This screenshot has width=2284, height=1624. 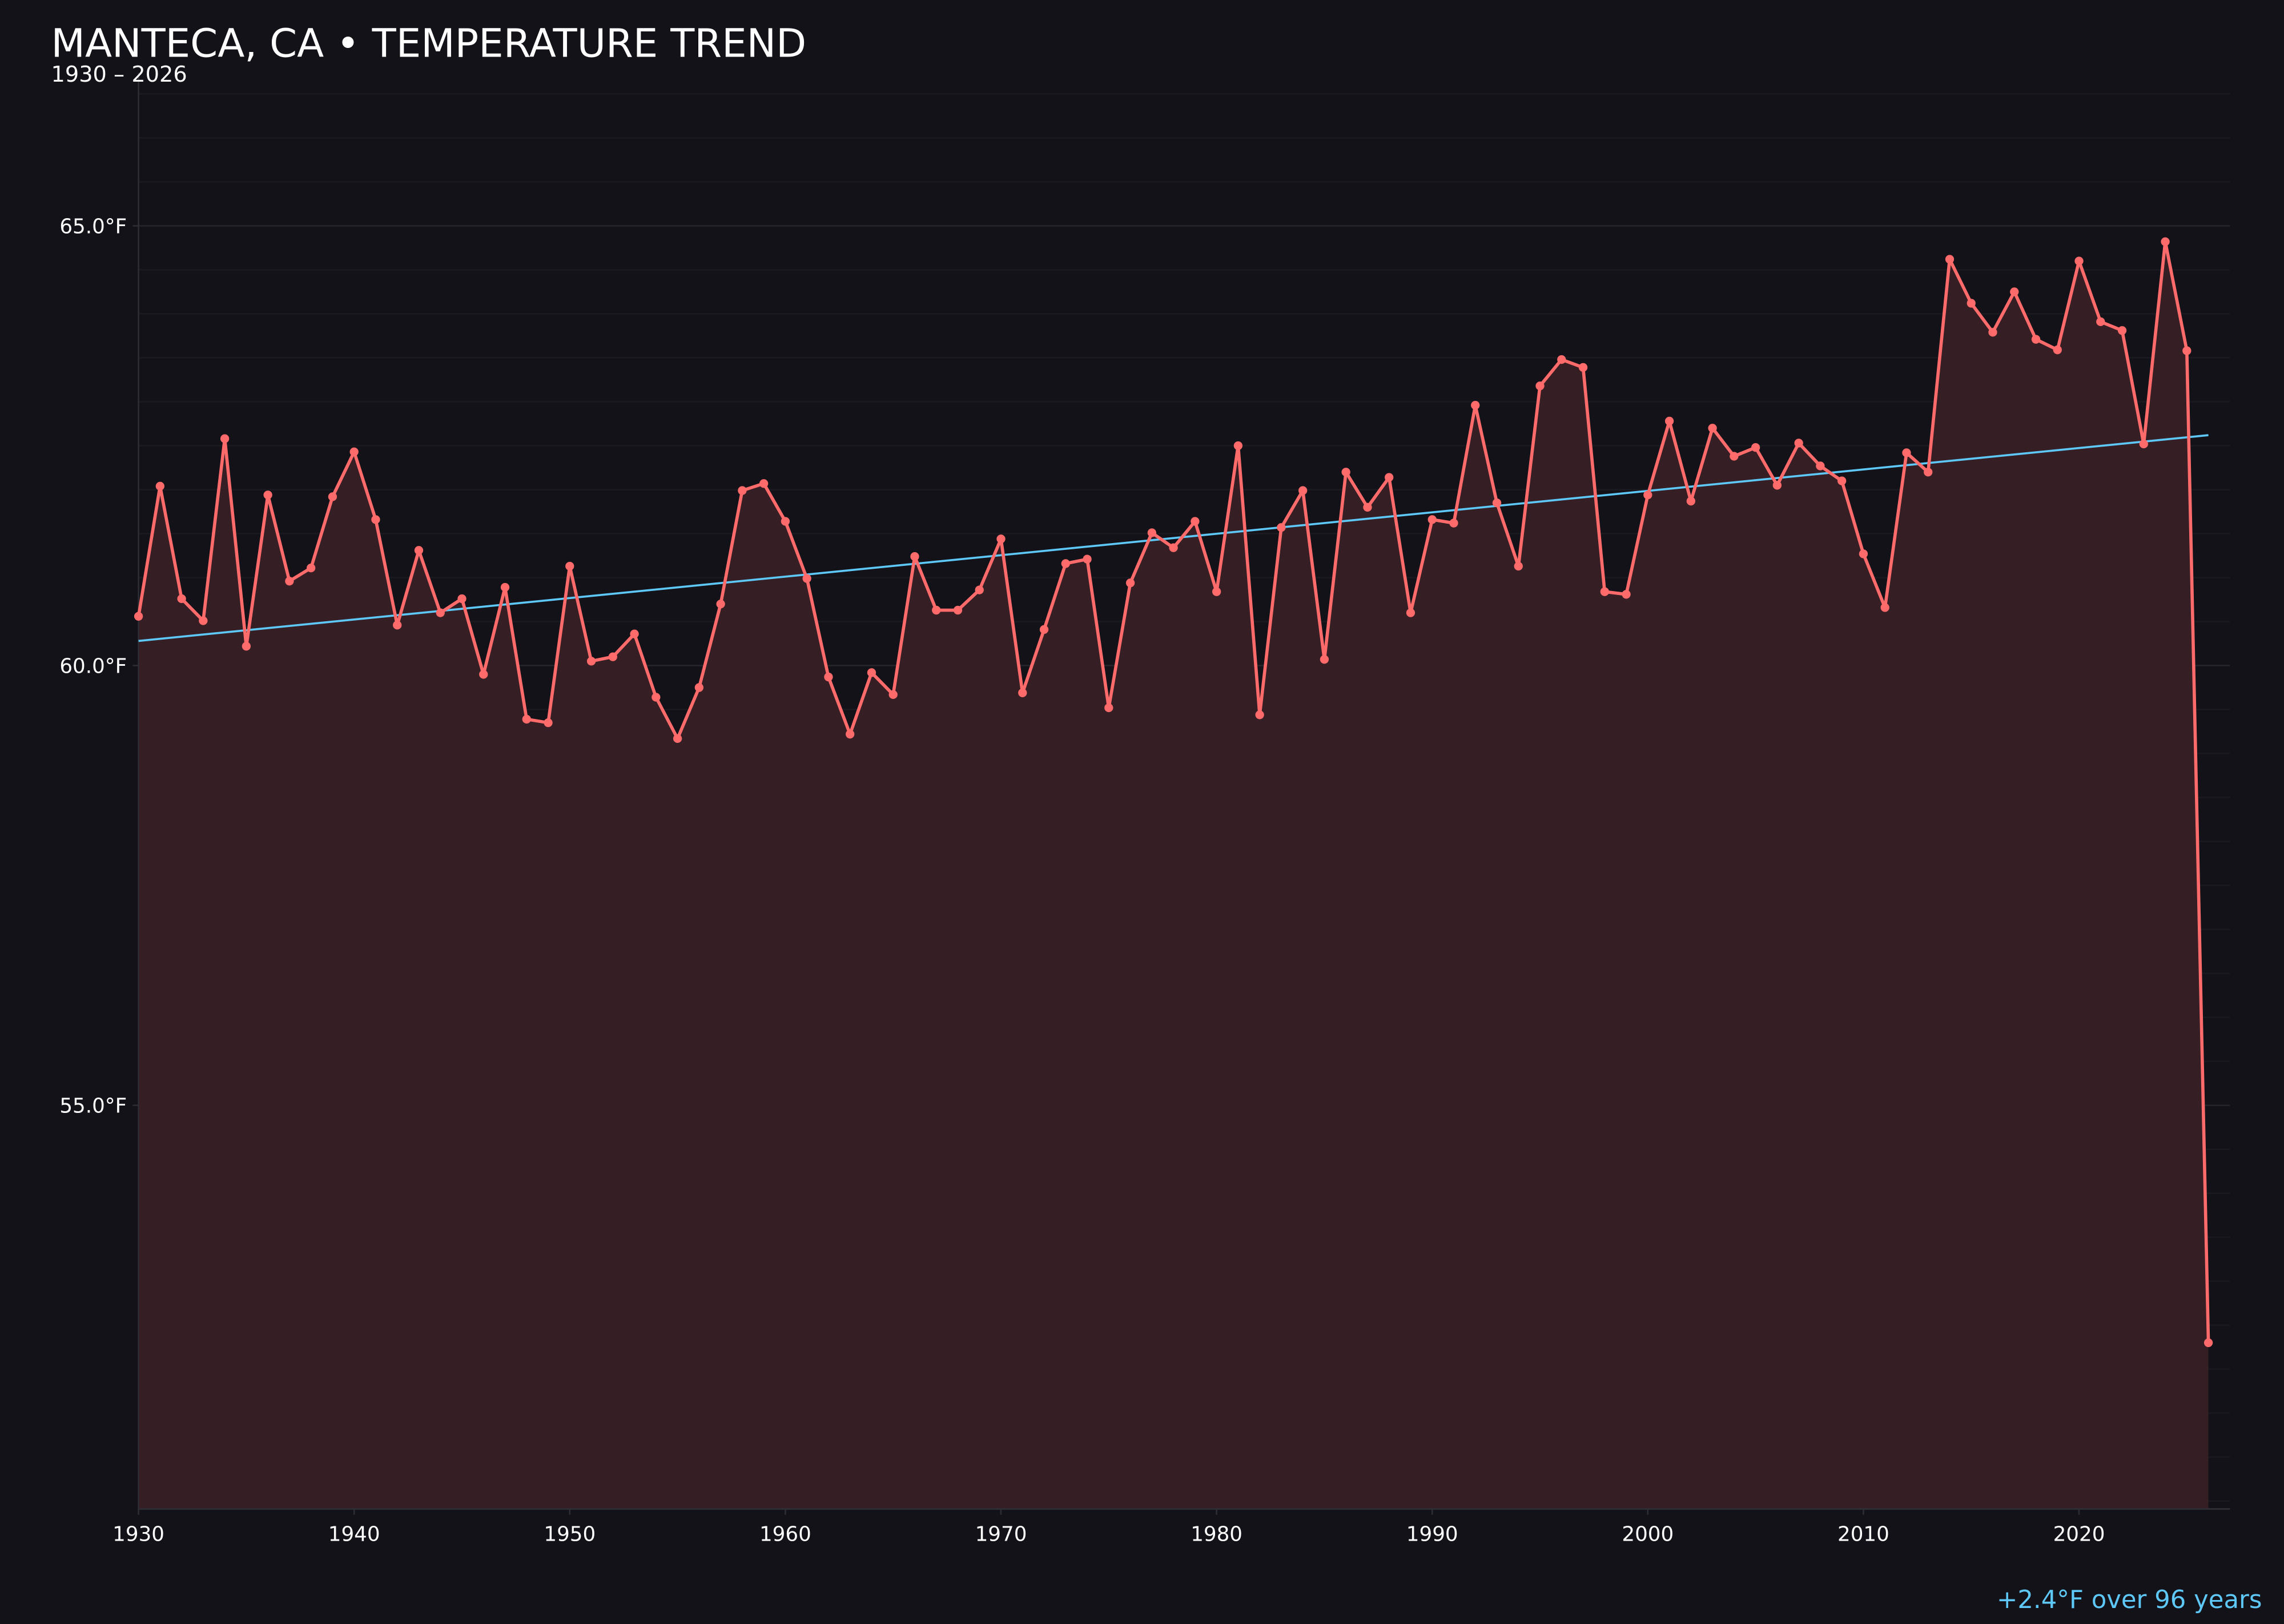 What do you see at coordinates (1001, 1534) in the screenshot?
I see `x-tick-label: 1970` at bounding box center [1001, 1534].